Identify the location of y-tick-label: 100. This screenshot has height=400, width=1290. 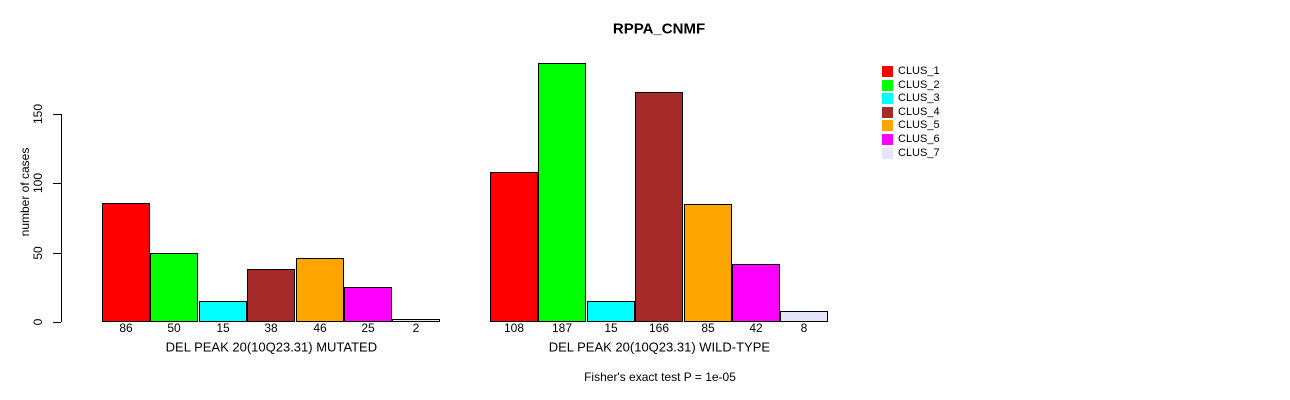
(38, 183).